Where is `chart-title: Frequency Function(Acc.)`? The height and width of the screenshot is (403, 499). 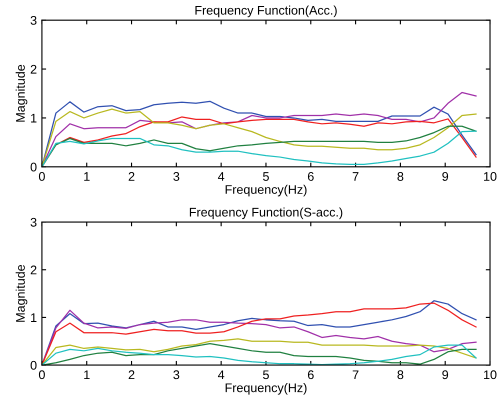 chart-title: Frequency Function(Acc.) is located at coordinates (266, 12).